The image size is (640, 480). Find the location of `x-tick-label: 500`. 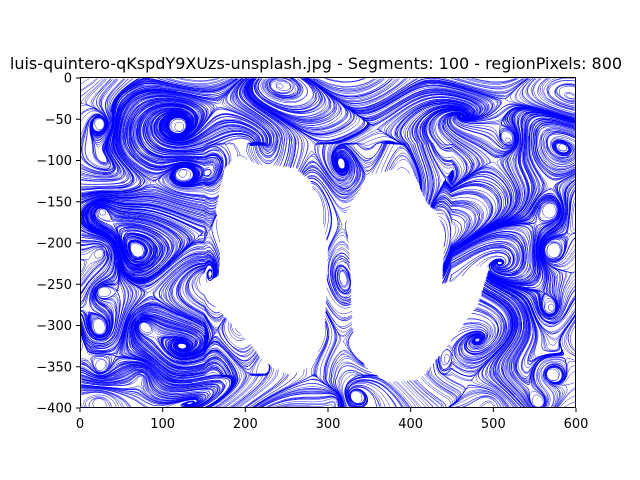

x-tick-label: 500 is located at coordinates (493, 424).